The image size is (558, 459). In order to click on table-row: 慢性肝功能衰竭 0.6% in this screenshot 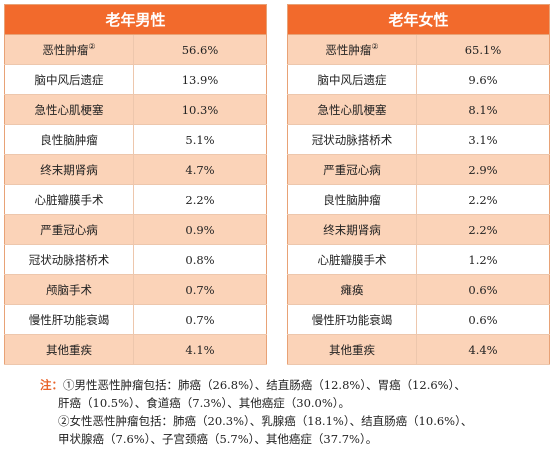, I will do `click(418, 319)`.